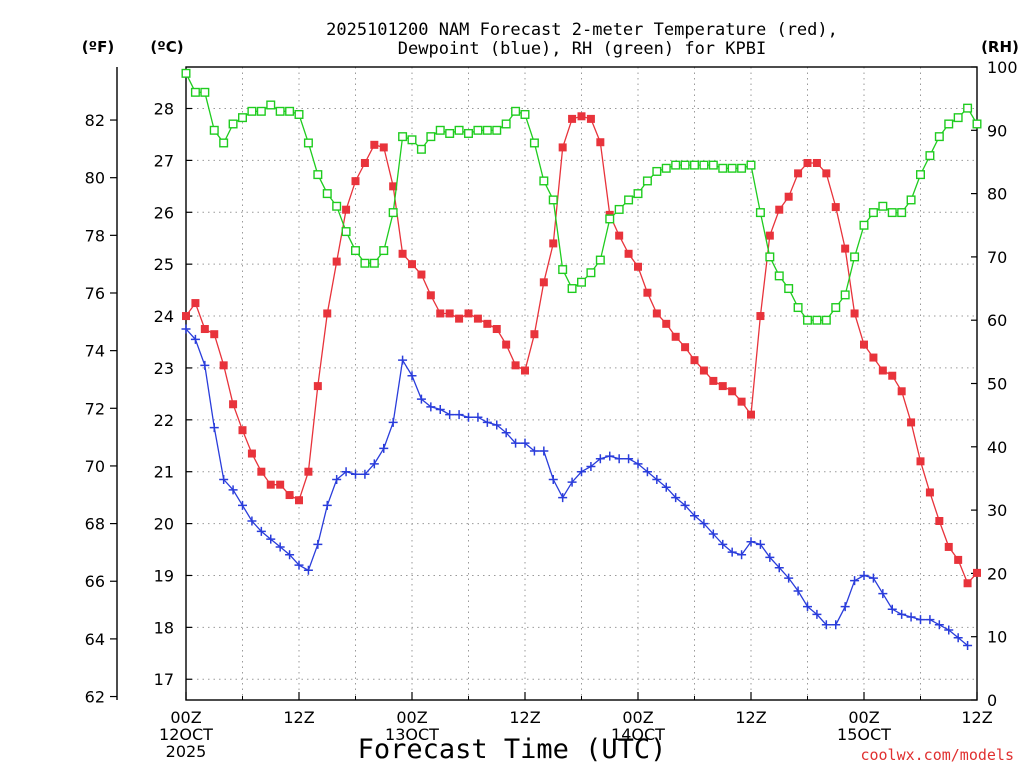 The width and height of the screenshot is (1024, 768). Describe the element at coordinates (512, 749) in the screenshot. I see `x-axis-title: Forecast Time (UTC)` at that location.